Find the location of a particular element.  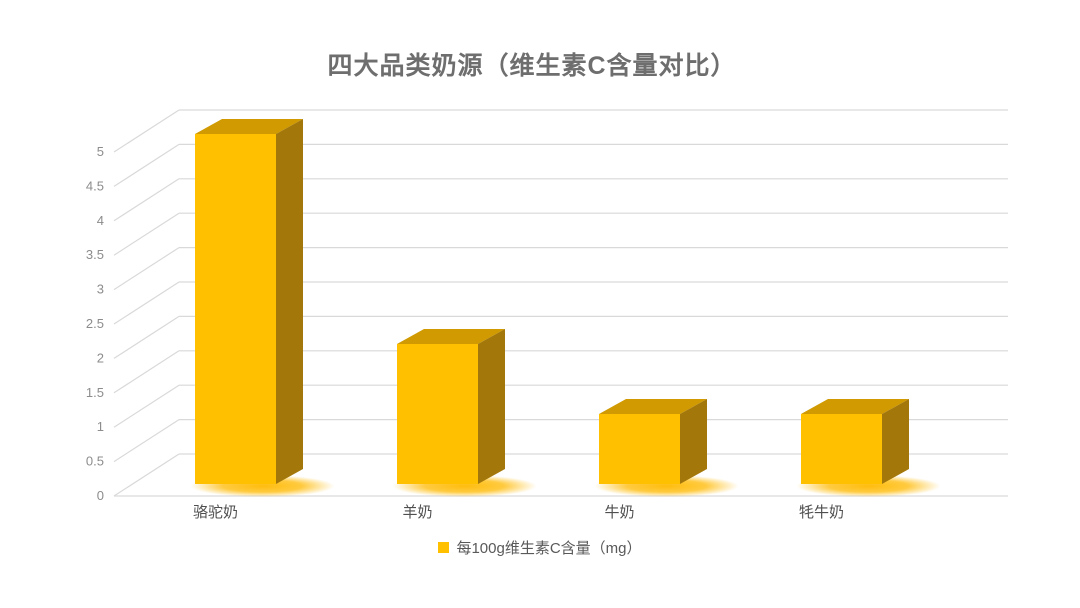

y-tick-label: 3.5 is located at coordinates (95, 254).